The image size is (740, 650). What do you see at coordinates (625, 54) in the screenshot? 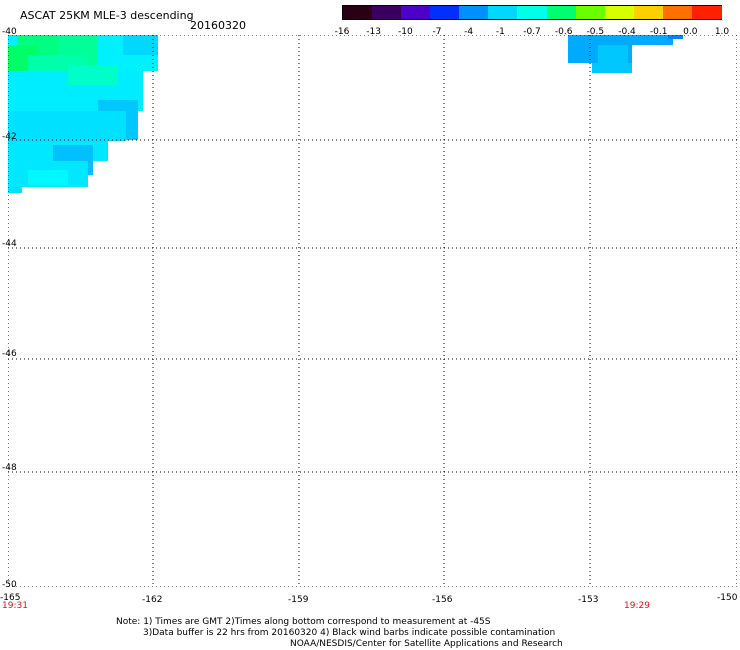
I see `data-swath-right` at bounding box center [625, 54].